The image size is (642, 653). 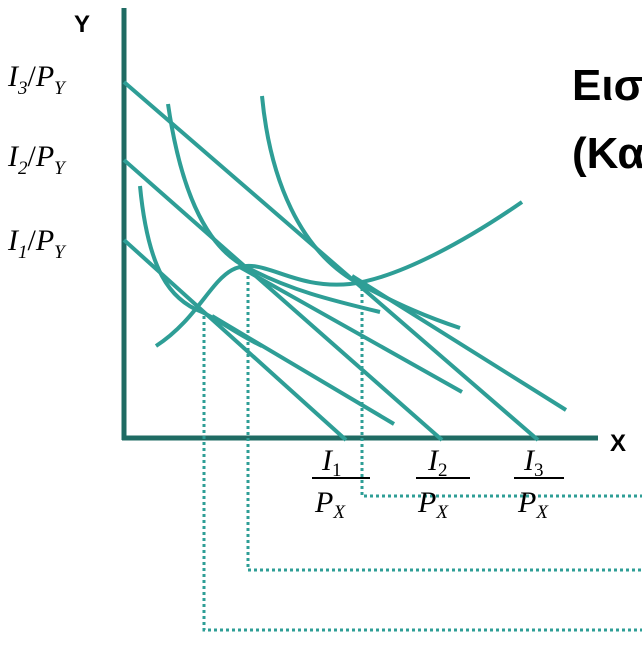 What do you see at coordinates (350, 329) in the screenshot?
I see `straight-line-b` at bounding box center [350, 329].